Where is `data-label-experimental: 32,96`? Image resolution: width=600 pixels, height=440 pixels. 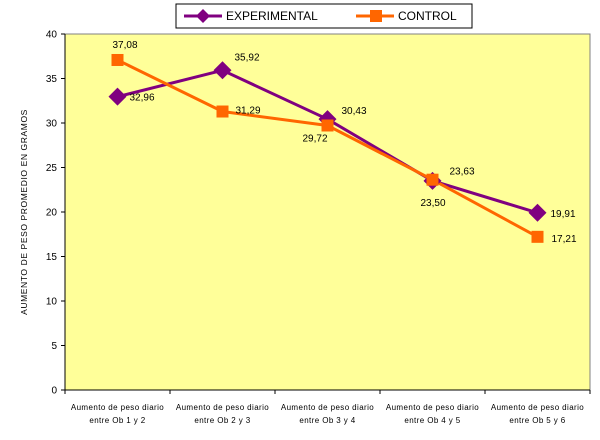 data-label-experimental: 32,96 is located at coordinates (142, 98).